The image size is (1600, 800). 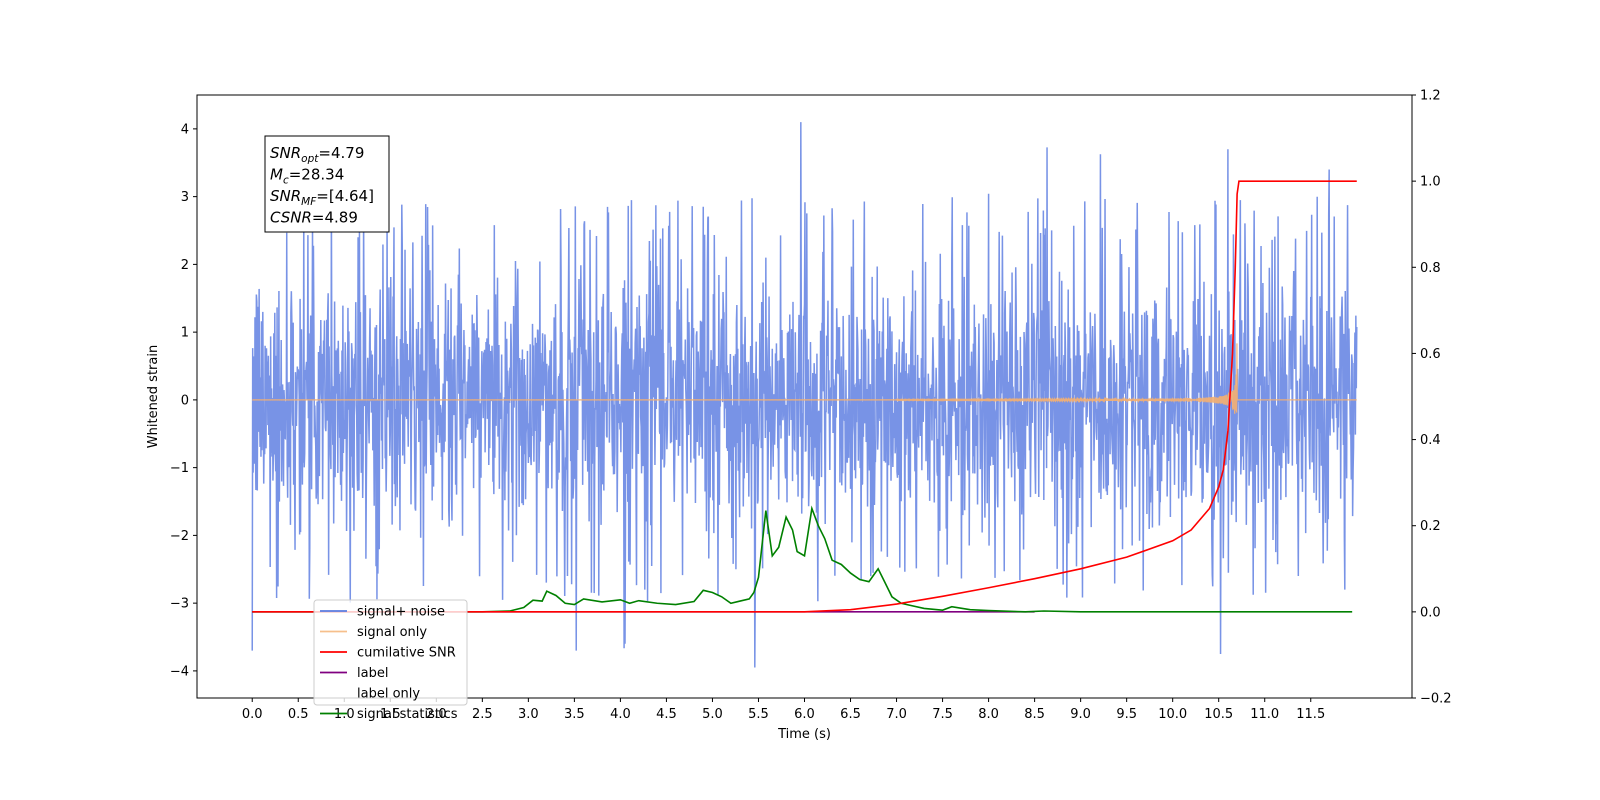 I want to click on y-tick-label: −1, so click(x=179, y=468).